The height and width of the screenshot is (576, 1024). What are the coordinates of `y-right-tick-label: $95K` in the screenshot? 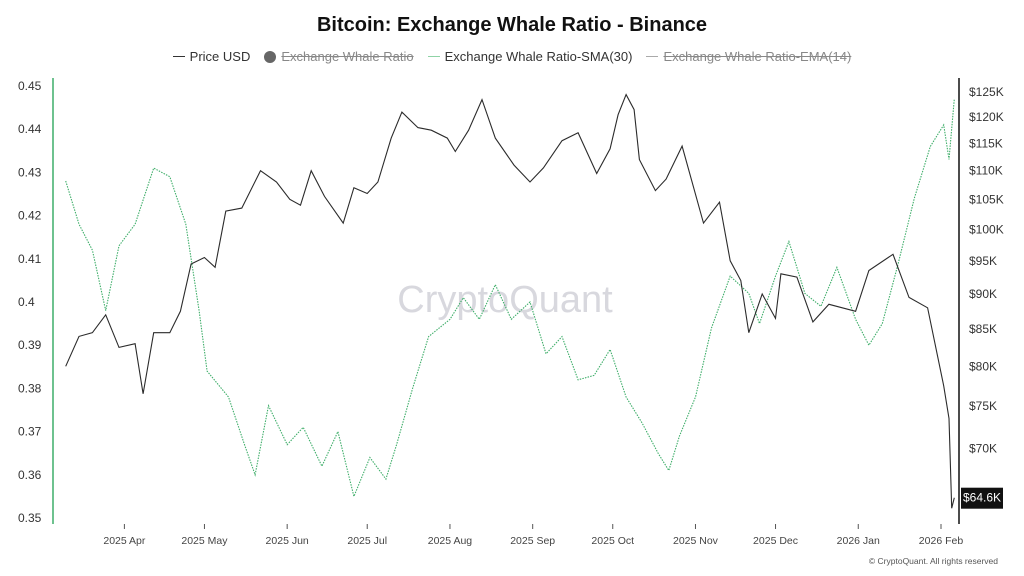 It's located at (983, 261).